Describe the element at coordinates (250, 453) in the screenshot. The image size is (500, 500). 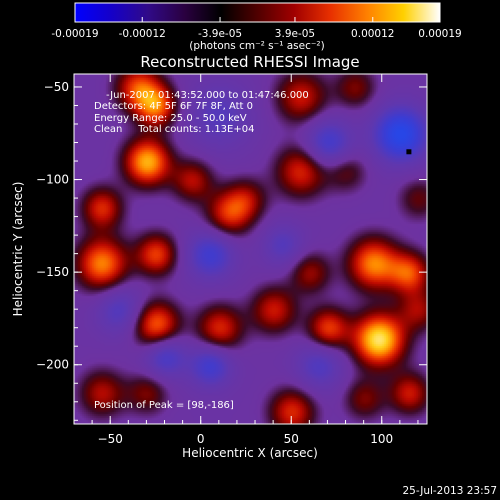
I see `x-axis-label: Heliocentric X (arcsec)` at that location.